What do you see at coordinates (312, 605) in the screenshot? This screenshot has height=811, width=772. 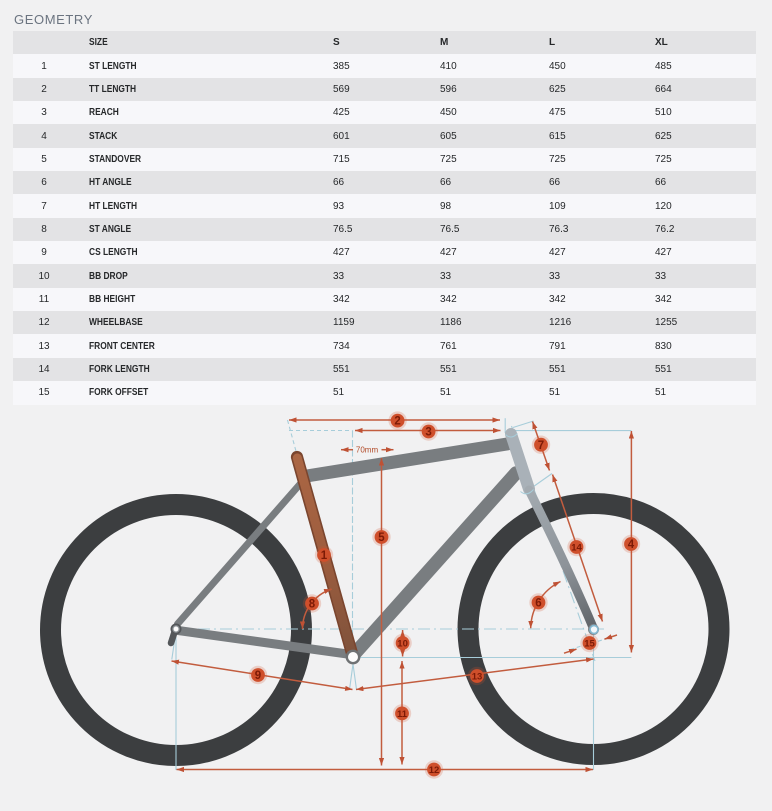 I see `svg-text: 8` at bounding box center [312, 605].